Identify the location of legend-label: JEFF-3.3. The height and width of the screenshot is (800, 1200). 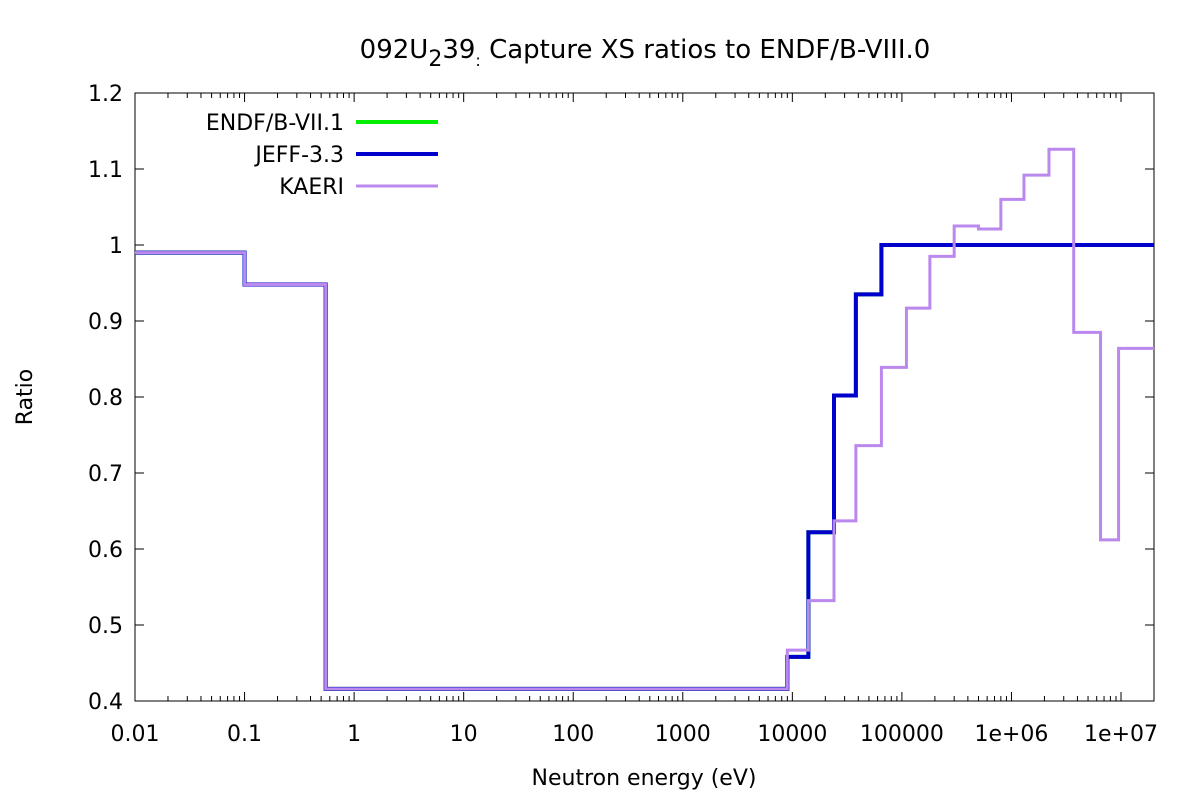
(298, 155).